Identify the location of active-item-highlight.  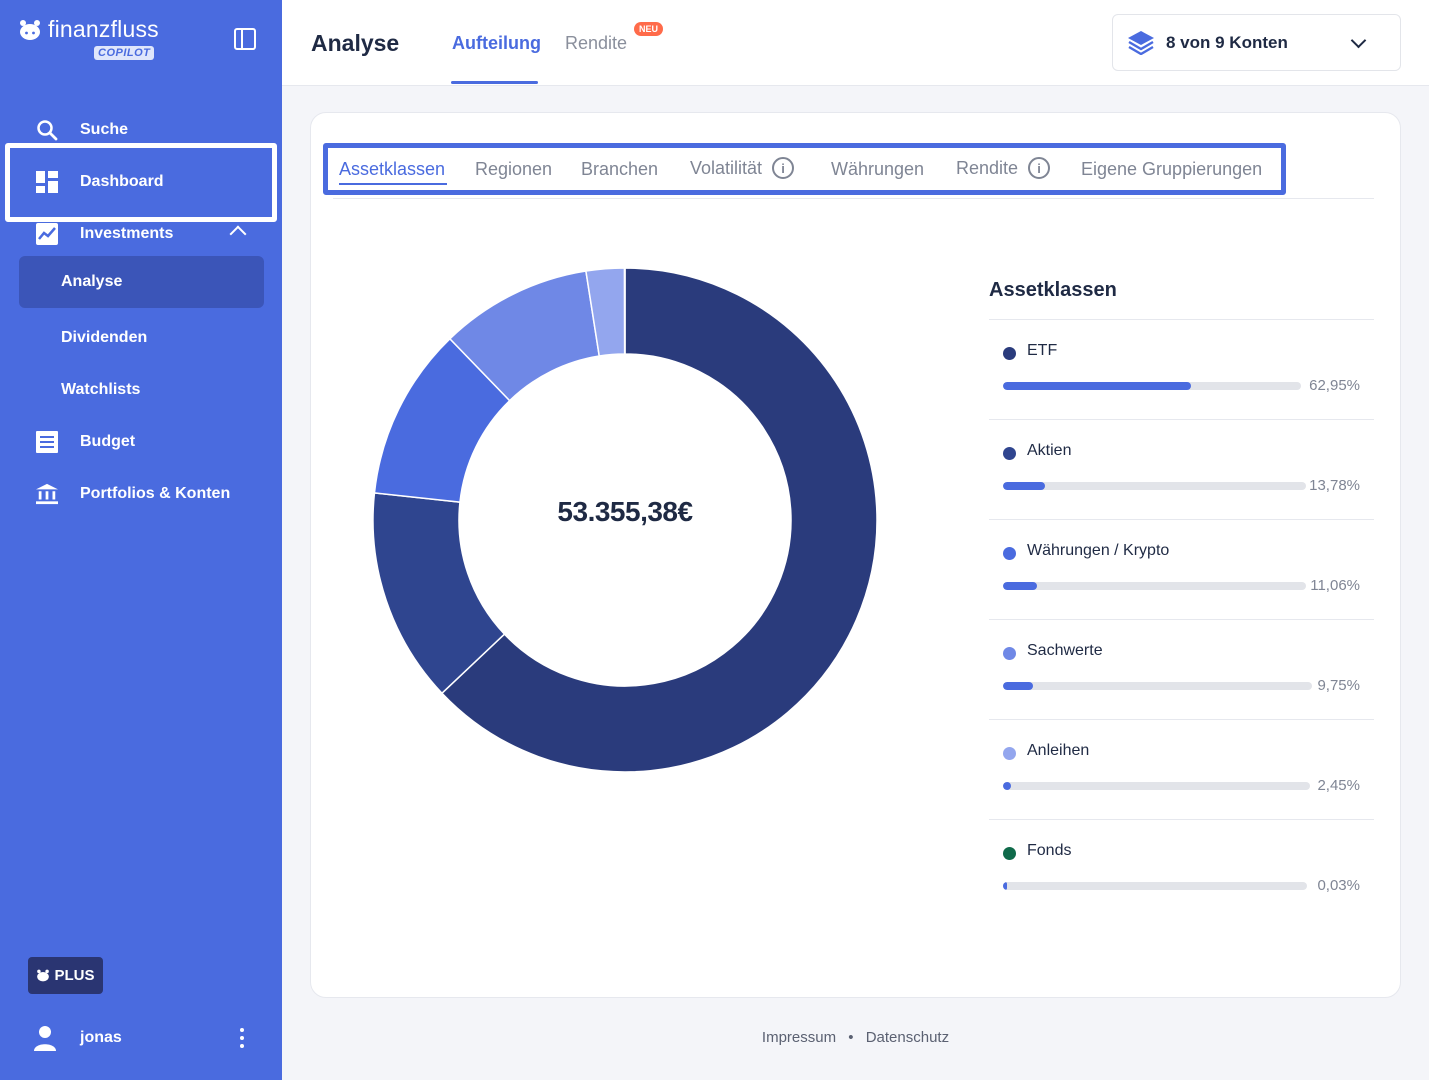
(141, 182).